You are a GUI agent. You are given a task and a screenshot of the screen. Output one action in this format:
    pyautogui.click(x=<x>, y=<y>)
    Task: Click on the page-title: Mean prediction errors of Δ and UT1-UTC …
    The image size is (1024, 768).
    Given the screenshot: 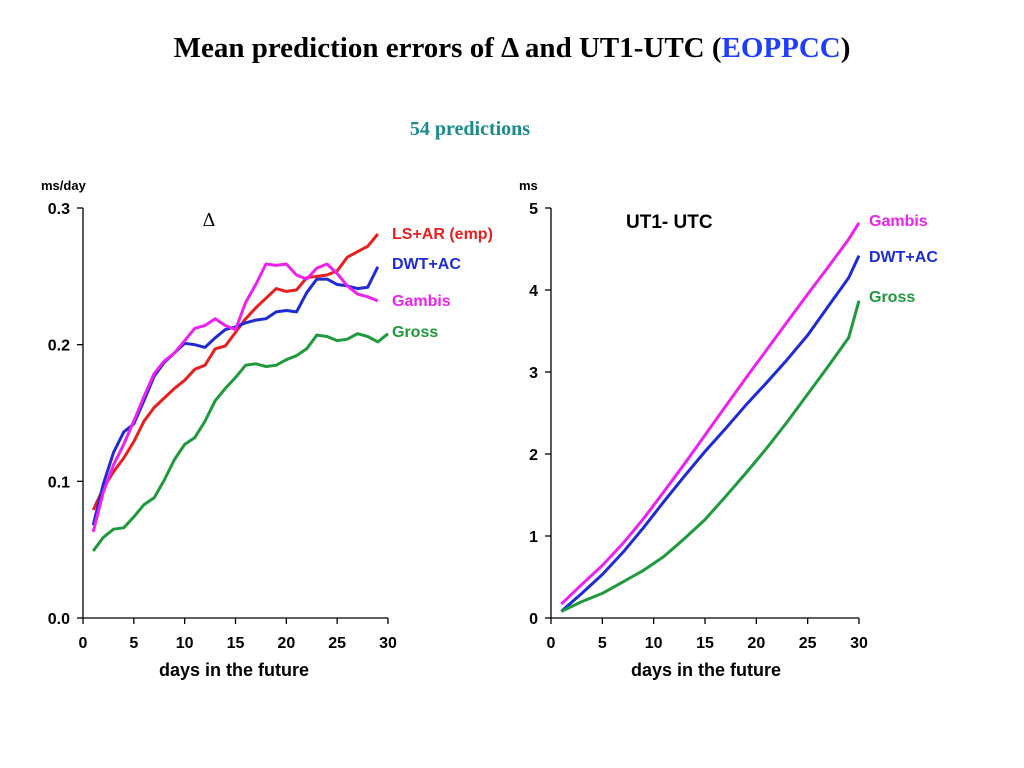 What is the action you would take?
    pyautogui.click(x=512, y=48)
    